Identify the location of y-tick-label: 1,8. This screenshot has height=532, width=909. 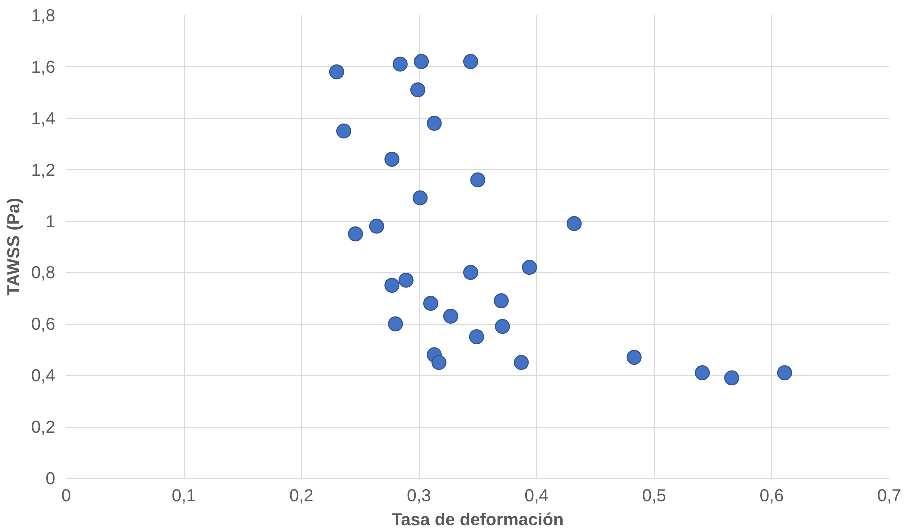
(43, 16).